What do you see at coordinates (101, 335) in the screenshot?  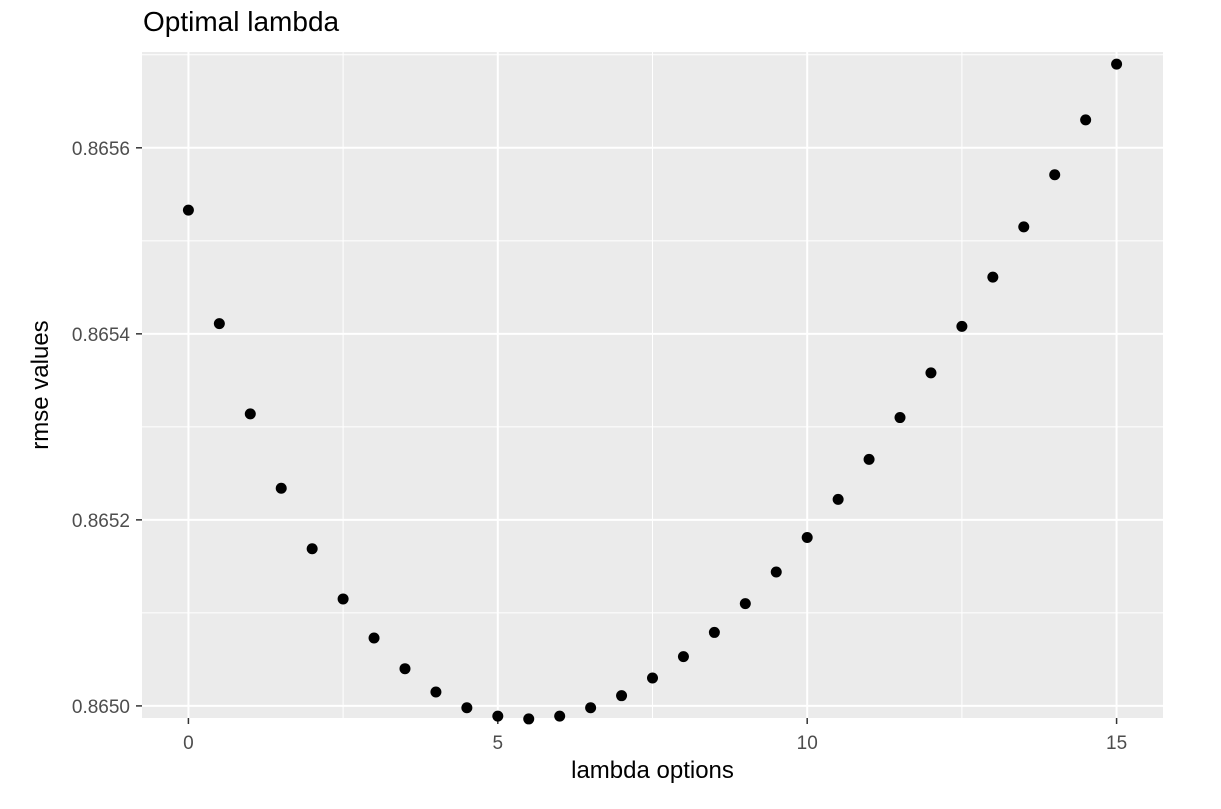 I see `y-tick-label: 0.8654` at bounding box center [101, 335].